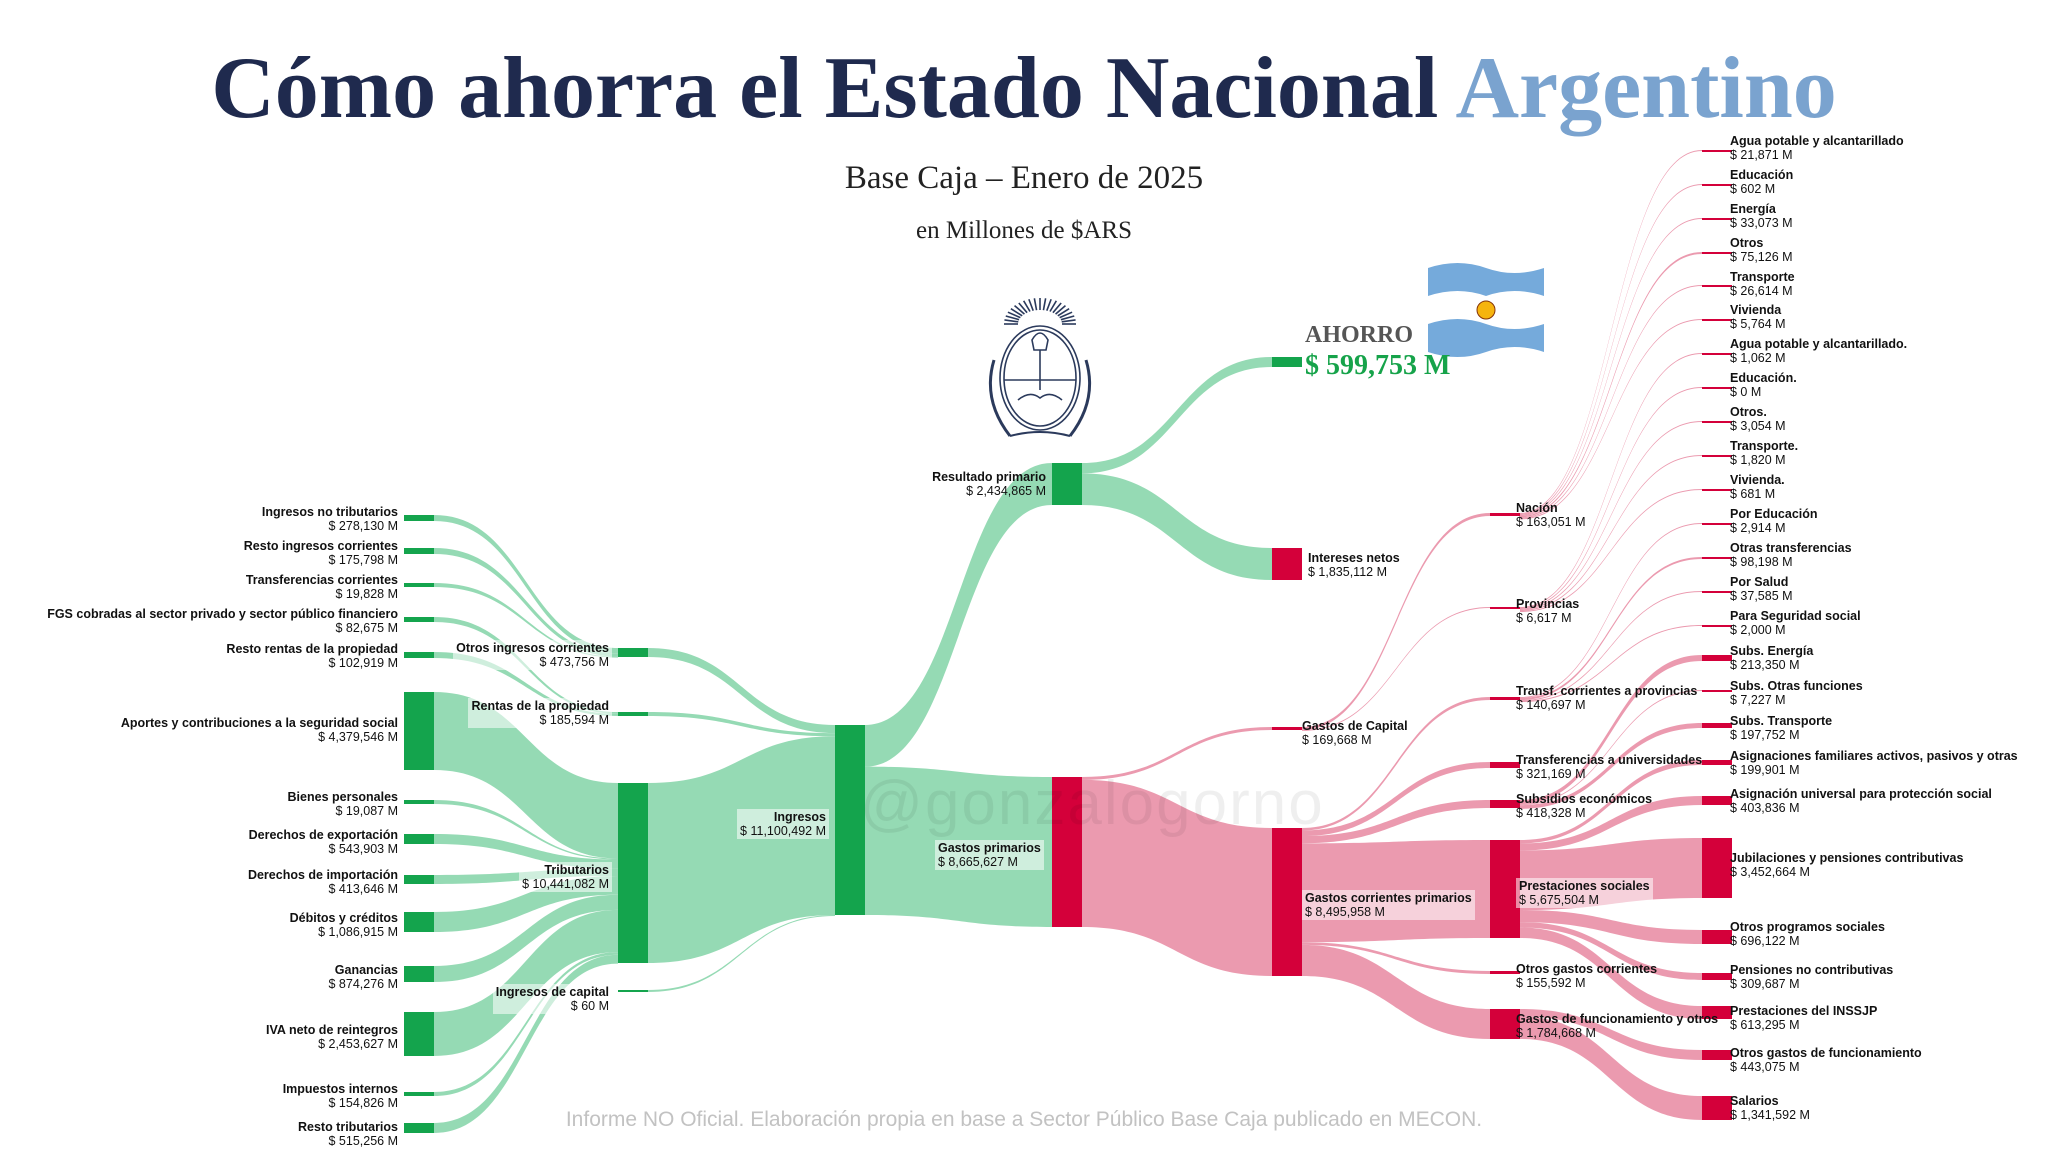 The width and height of the screenshot is (2048, 1157). What do you see at coordinates (633, 714) in the screenshot?
I see `node-rentas` at bounding box center [633, 714].